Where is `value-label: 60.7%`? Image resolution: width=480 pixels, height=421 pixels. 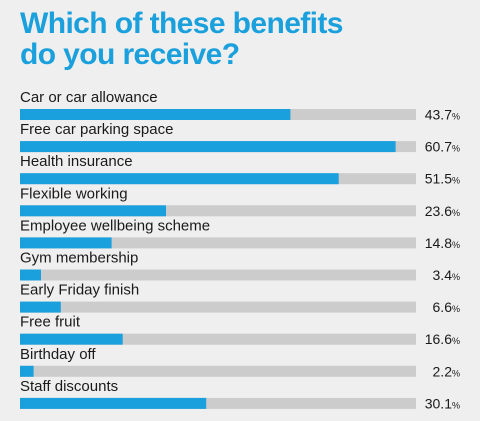
value-label: 60.7% is located at coordinates (442, 147).